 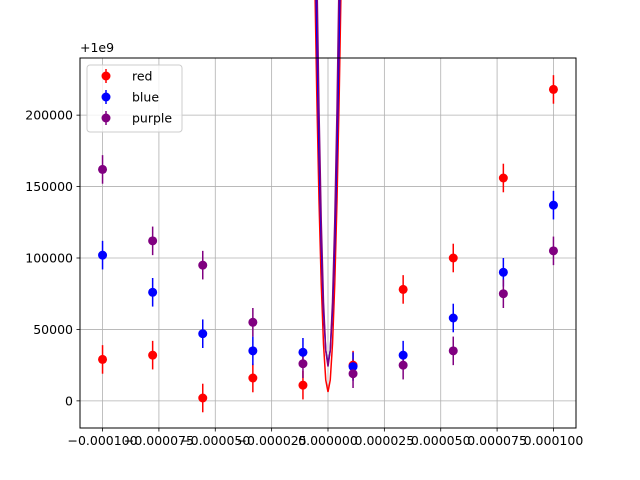 I want to click on y-tick-label: 200000, so click(x=49, y=115).